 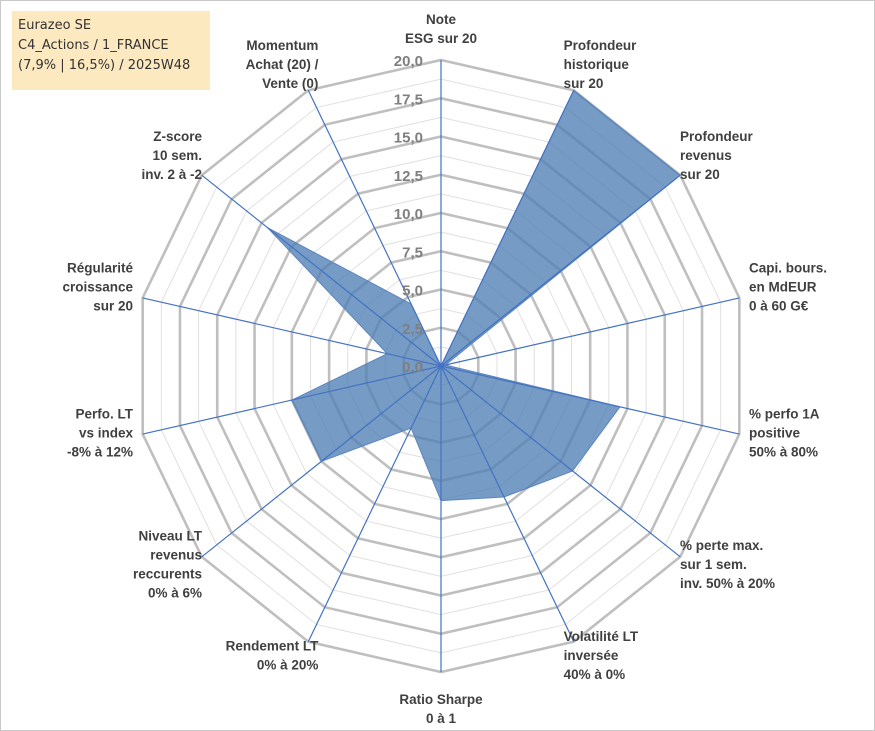 I want to click on axis-label-line: Niveau LT, so click(x=171, y=536).